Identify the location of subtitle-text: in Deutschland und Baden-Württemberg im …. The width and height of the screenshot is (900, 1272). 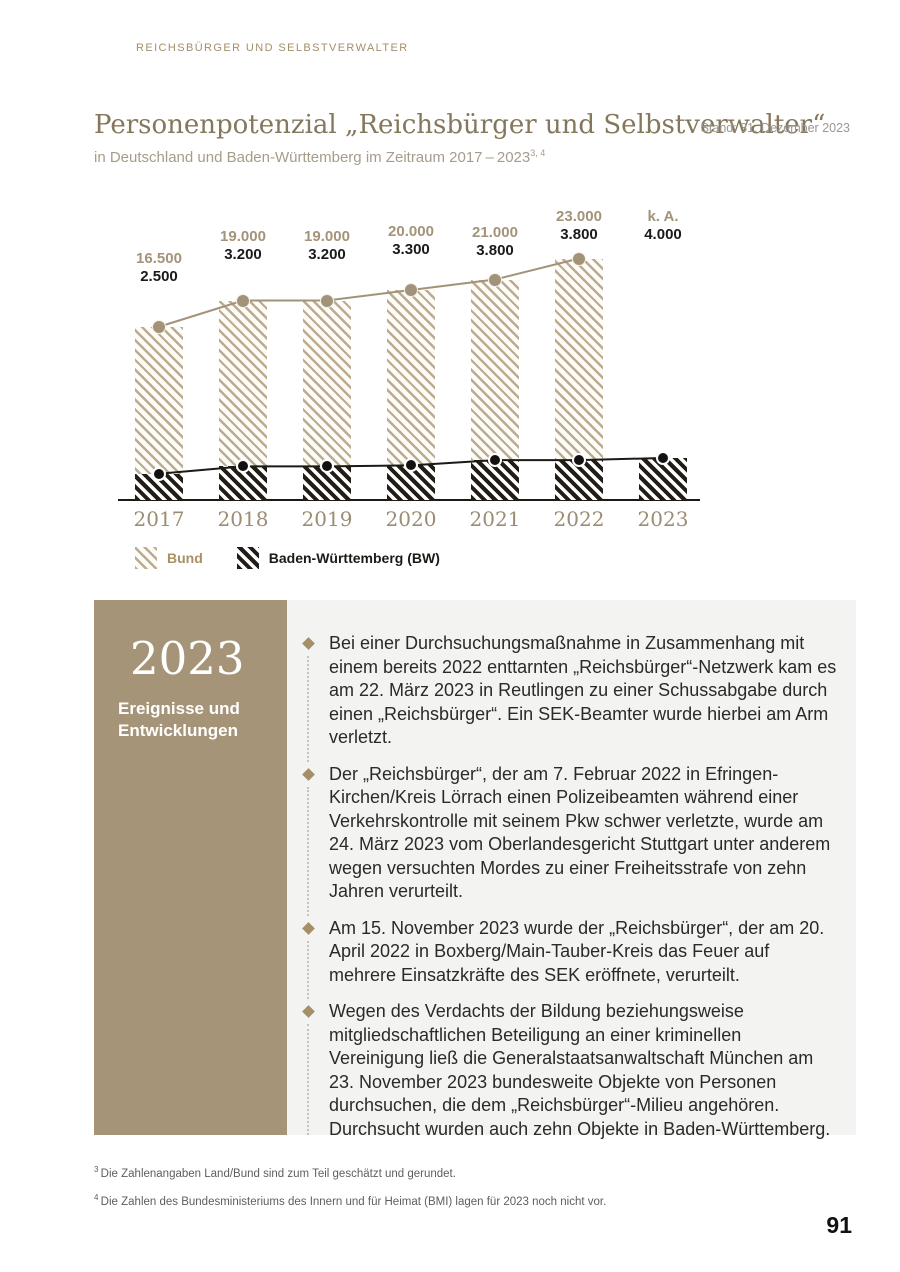
(312, 157).